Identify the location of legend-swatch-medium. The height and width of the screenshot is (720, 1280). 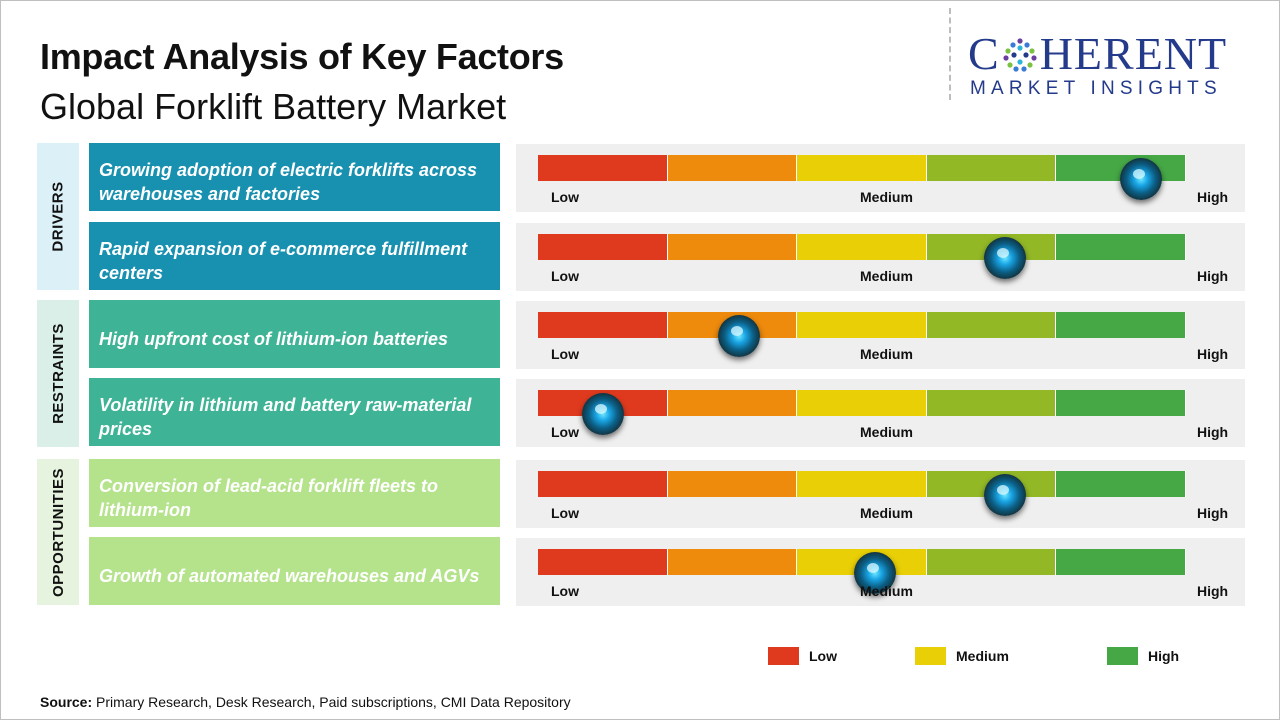
(930, 656).